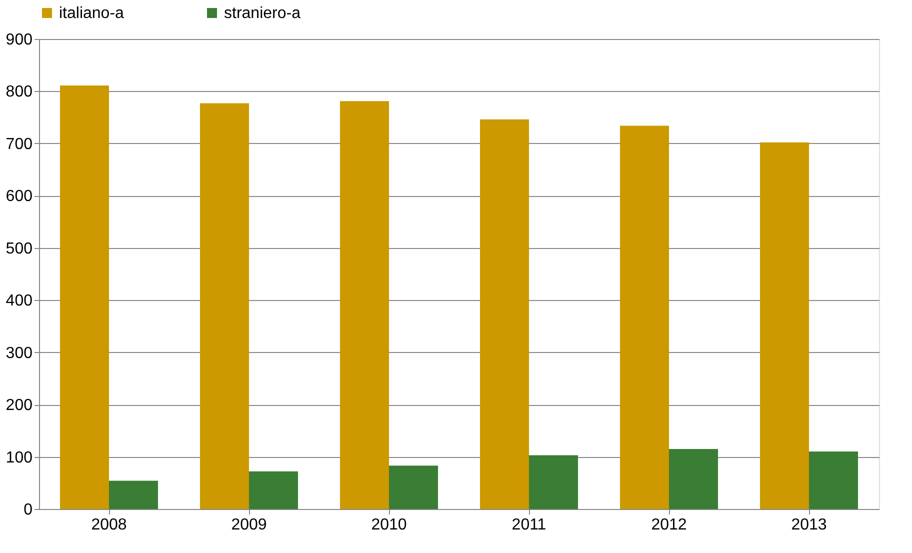 The image size is (912, 553). I want to click on y-tick-label: 800, so click(19, 92).